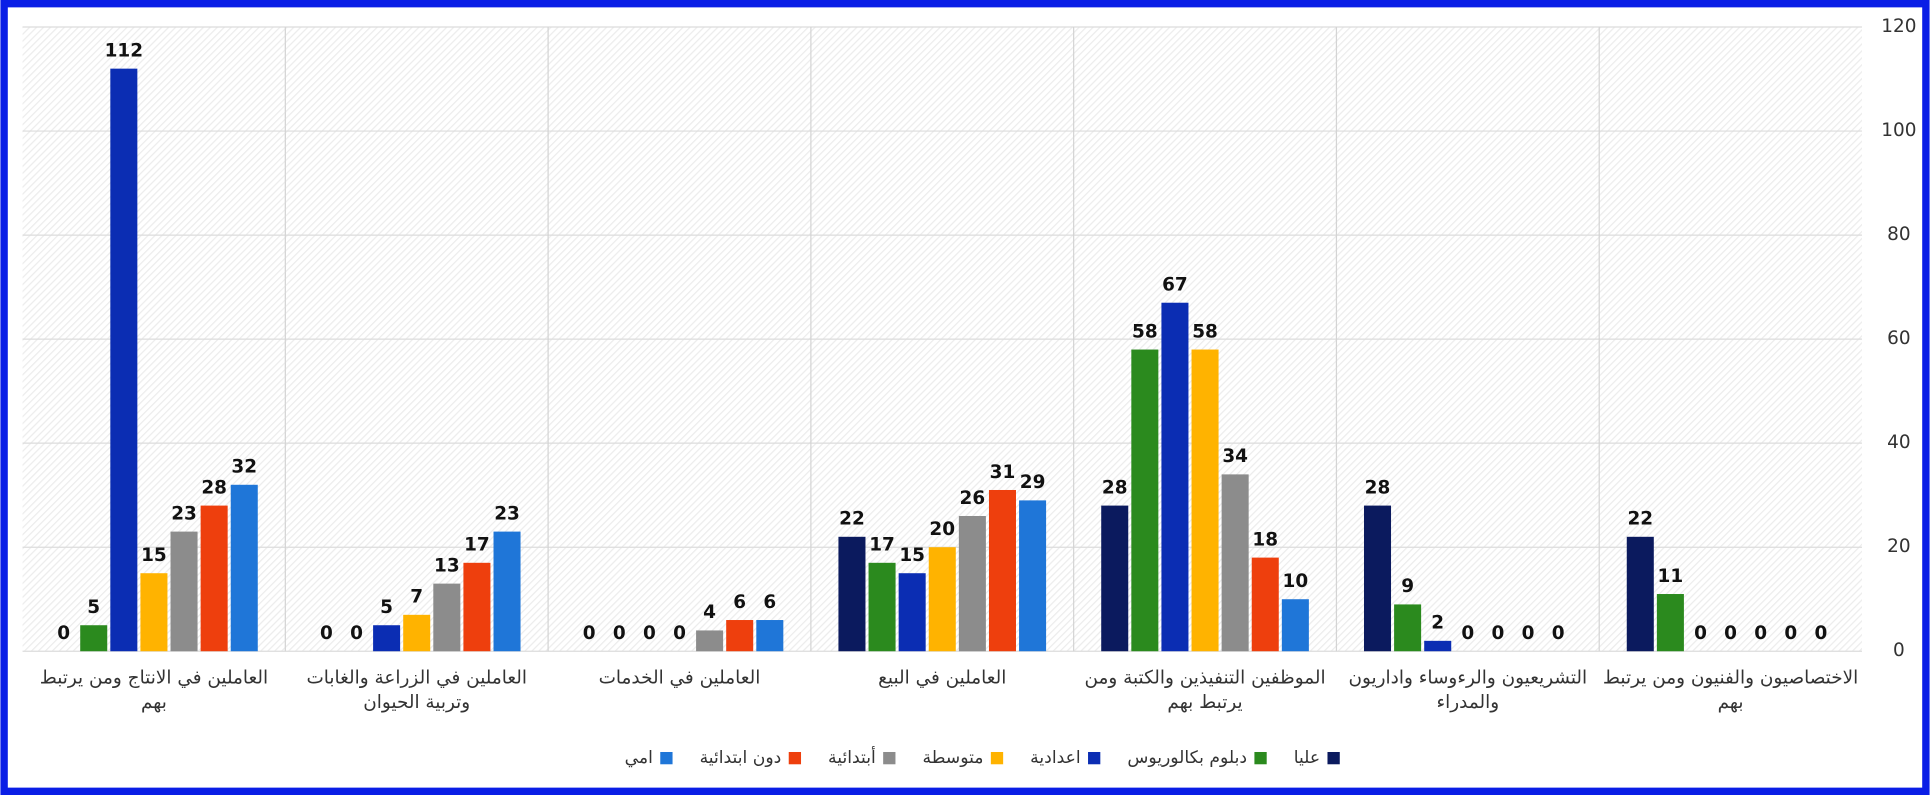 Image resolution: width=1930 pixels, height=795 pixels. What do you see at coordinates (1898, 338) in the screenshot?
I see `y-tick-label: 60` at bounding box center [1898, 338].